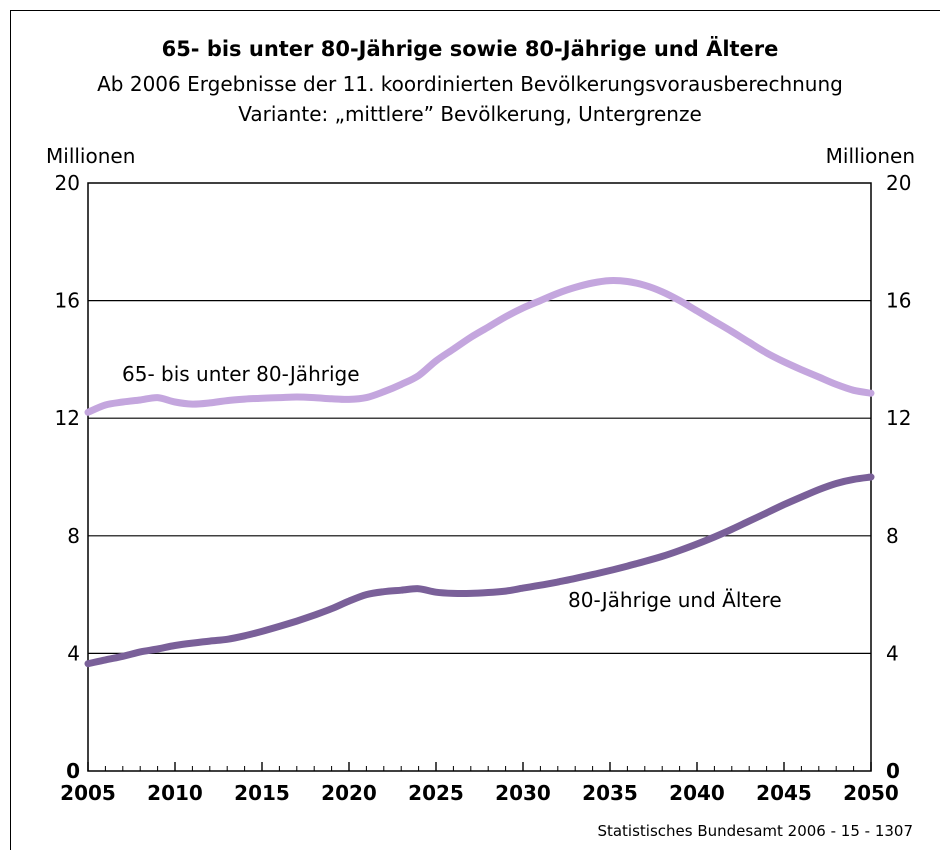 The width and height of the screenshot is (940, 850). Describe the element at coordinates (898, 301) in the screenshot. I see `y-tick-right-16: 16` at that location.